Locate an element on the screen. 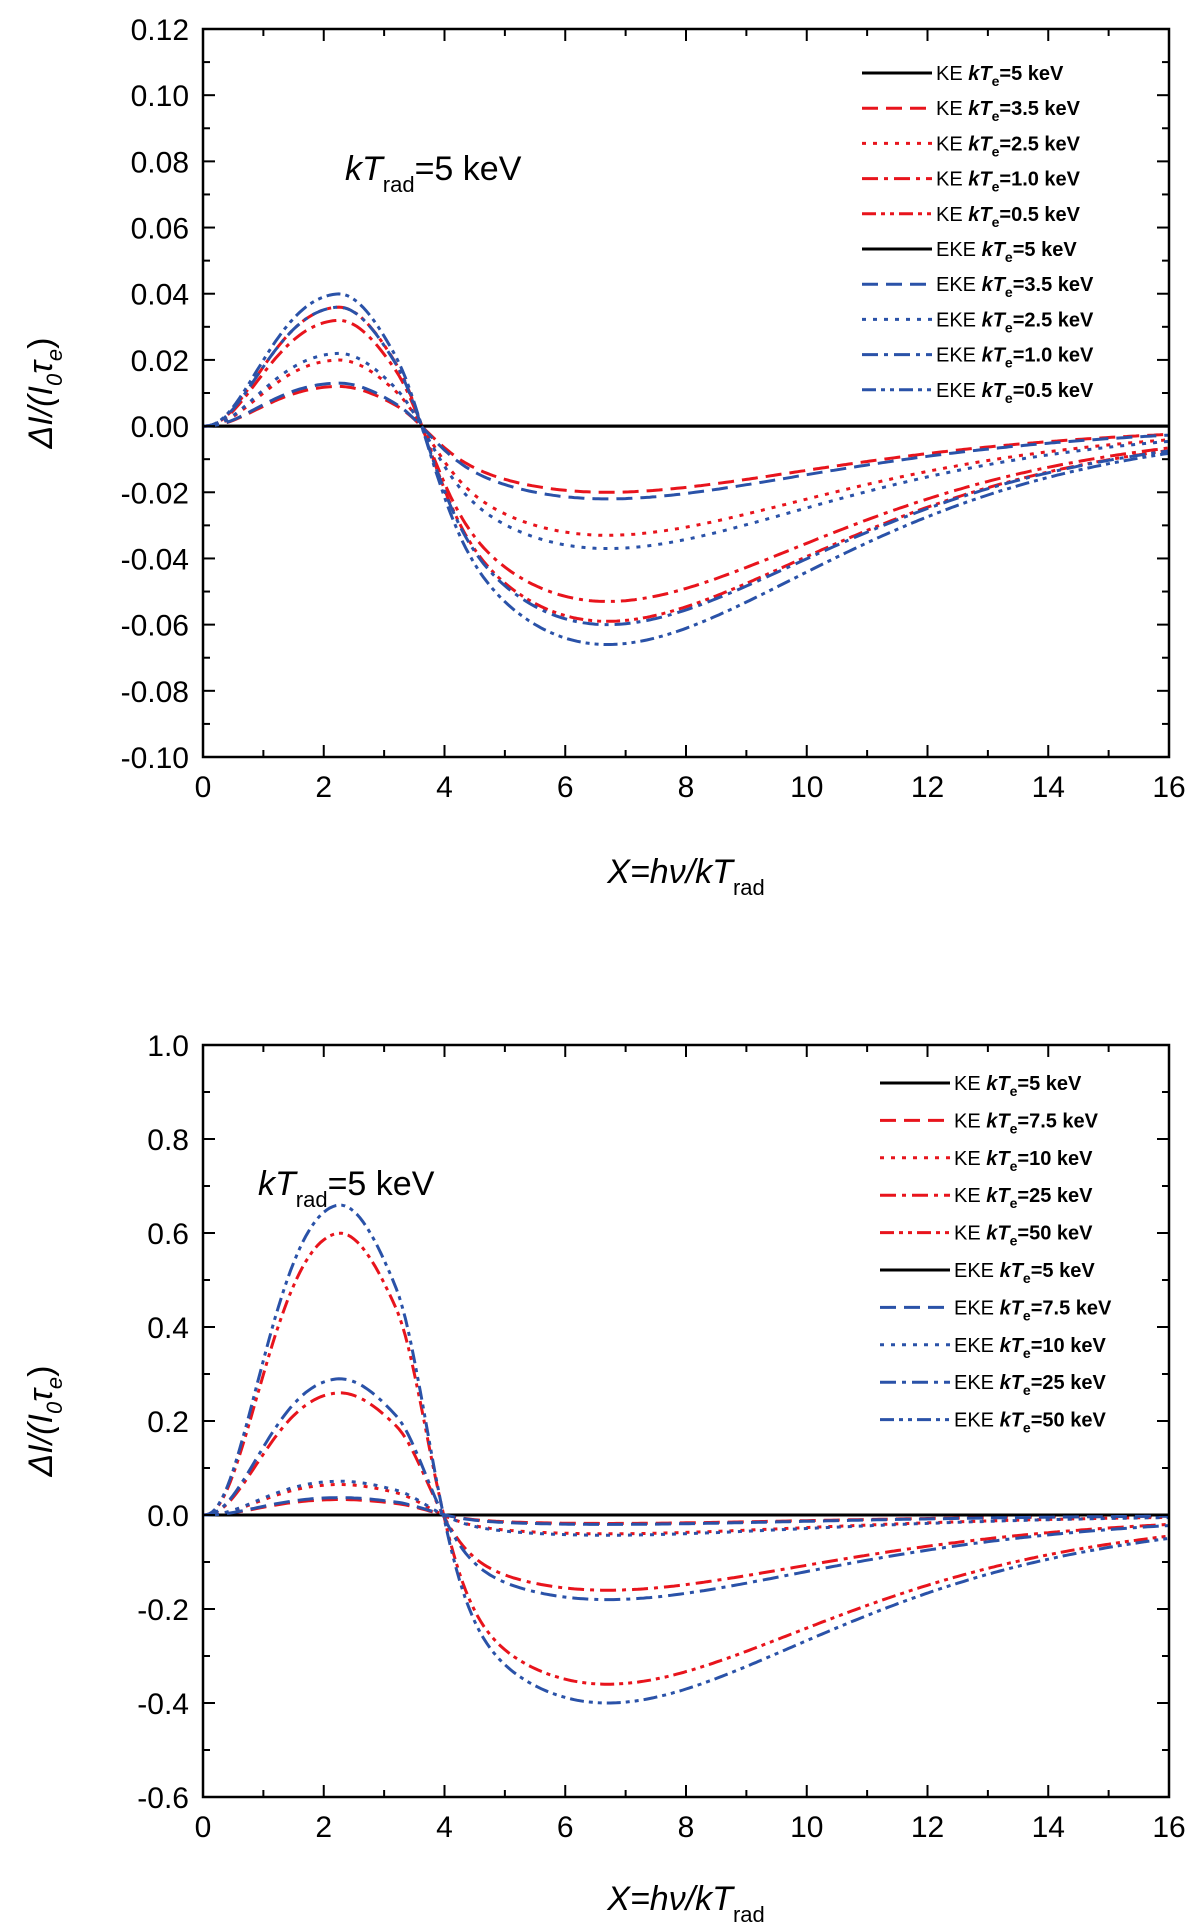 This screenshot has width=1200, height=1923. y-tick-label: 0.4 is located at coordinates (168, 1328).